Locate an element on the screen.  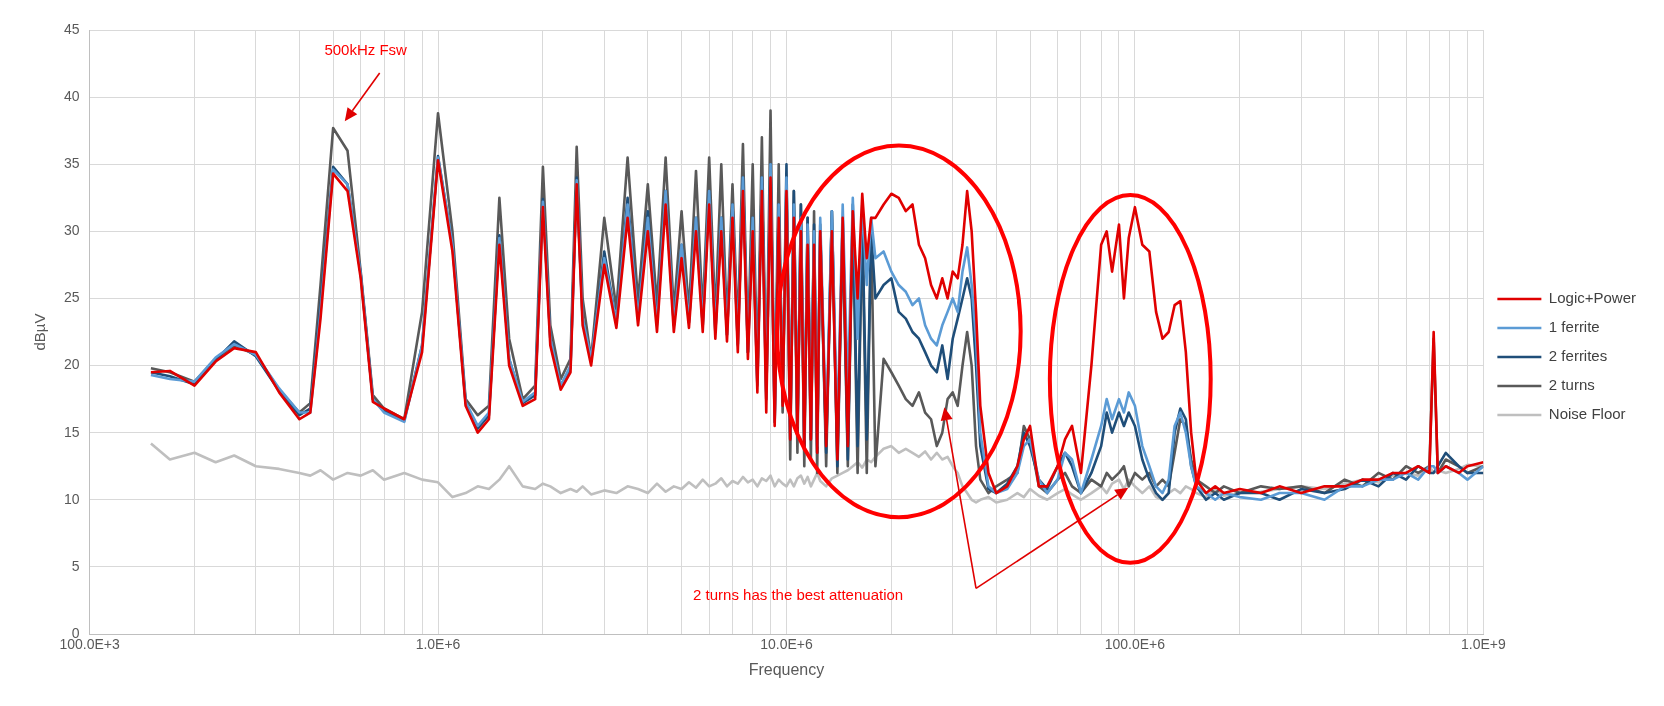
legend-label: Noise Floor is located at coordinates (1587, 414).